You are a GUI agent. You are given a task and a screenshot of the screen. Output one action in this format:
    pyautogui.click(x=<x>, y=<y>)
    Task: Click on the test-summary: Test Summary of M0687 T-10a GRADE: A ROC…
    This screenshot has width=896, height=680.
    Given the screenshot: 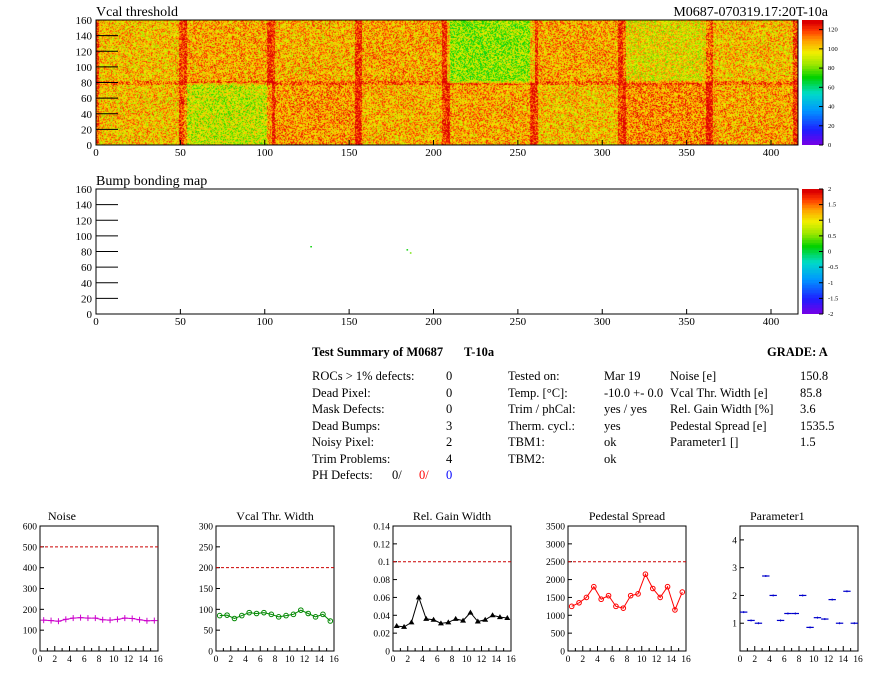 What is the action you would take?
    pyautogui.click(x=573, y=419)
    